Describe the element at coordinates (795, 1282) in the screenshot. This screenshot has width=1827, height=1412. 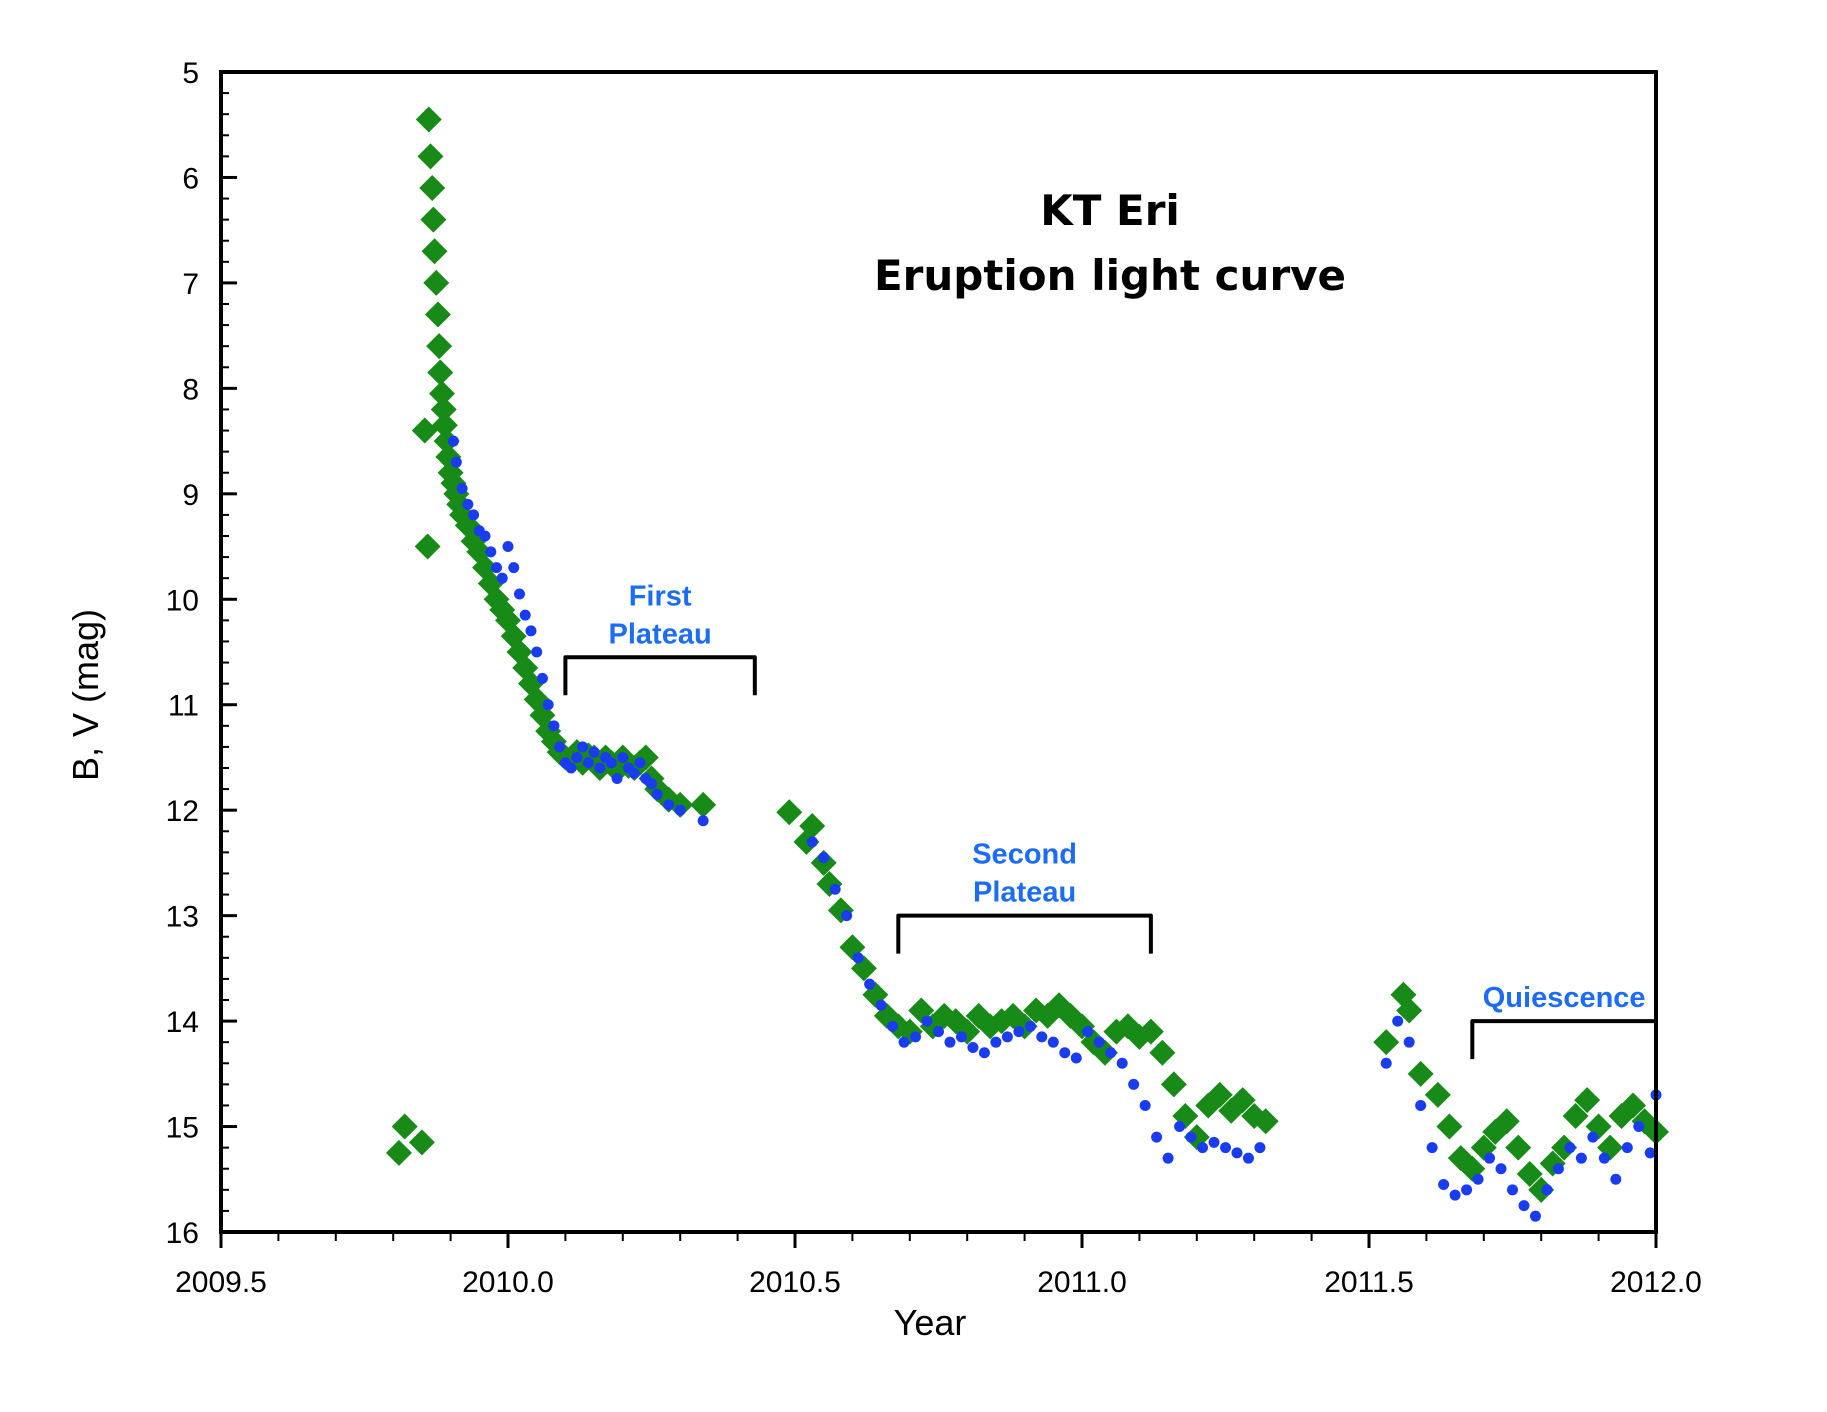
I see `x-tick-label: 2010.5` at that location.